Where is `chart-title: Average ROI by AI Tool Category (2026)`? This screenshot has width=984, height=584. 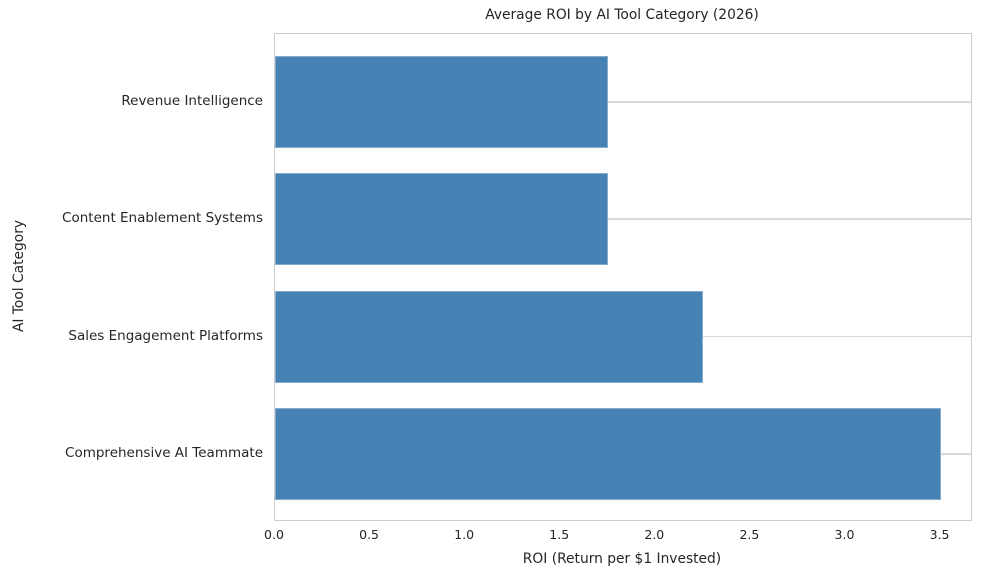
chart-title: Average ROI by AI Tool Category (2026) is located at coordinates (622, 15).